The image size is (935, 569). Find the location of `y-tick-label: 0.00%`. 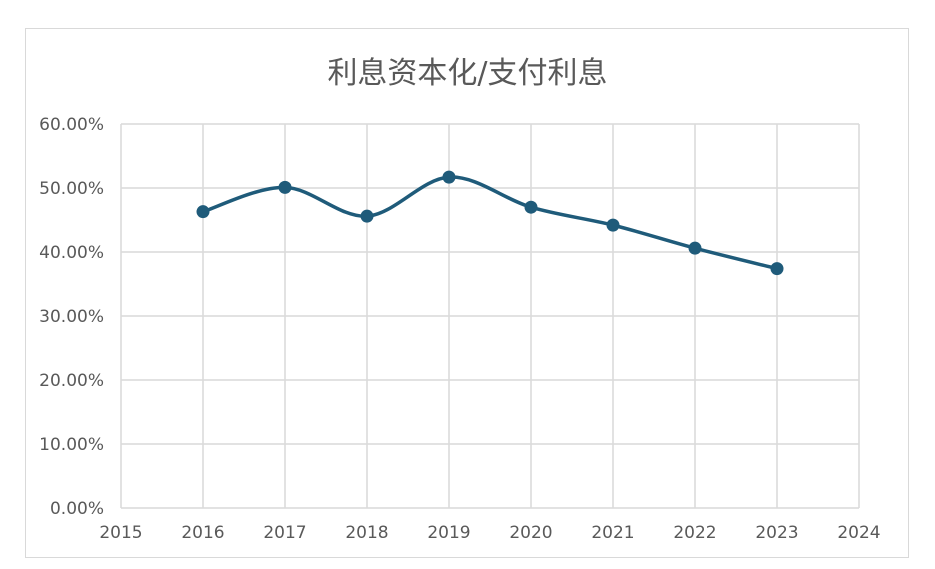

y-tick-label: 0.00% is located at coordinates (77, 509).